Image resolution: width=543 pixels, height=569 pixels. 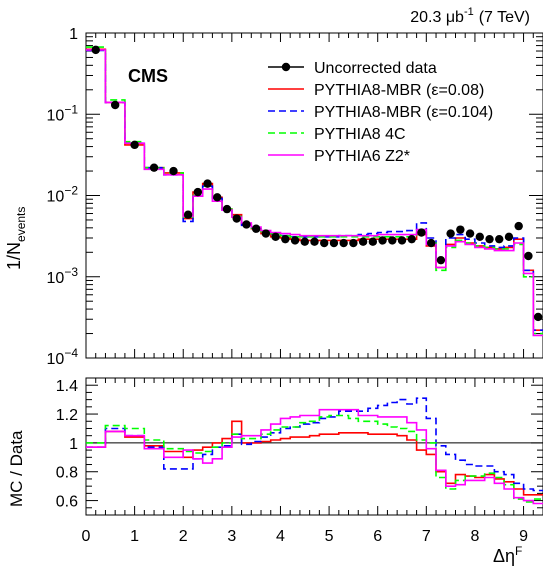 What do you see at coordinates (504, 17) in the screenshot?
I see `energy-label: (7 TeV)` at bounding box center [504, 17].